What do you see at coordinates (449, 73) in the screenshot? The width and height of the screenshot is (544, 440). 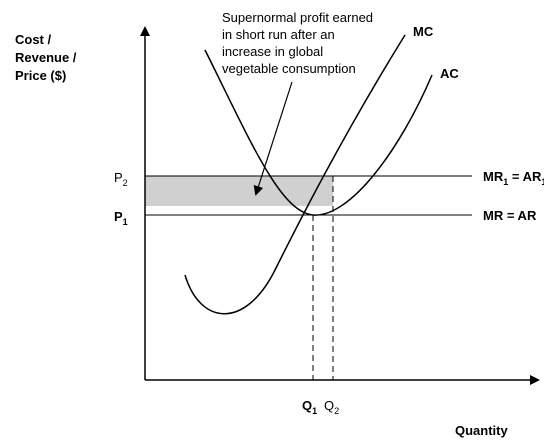 I see `ac-label: AC` at bounding box center [449, 73].